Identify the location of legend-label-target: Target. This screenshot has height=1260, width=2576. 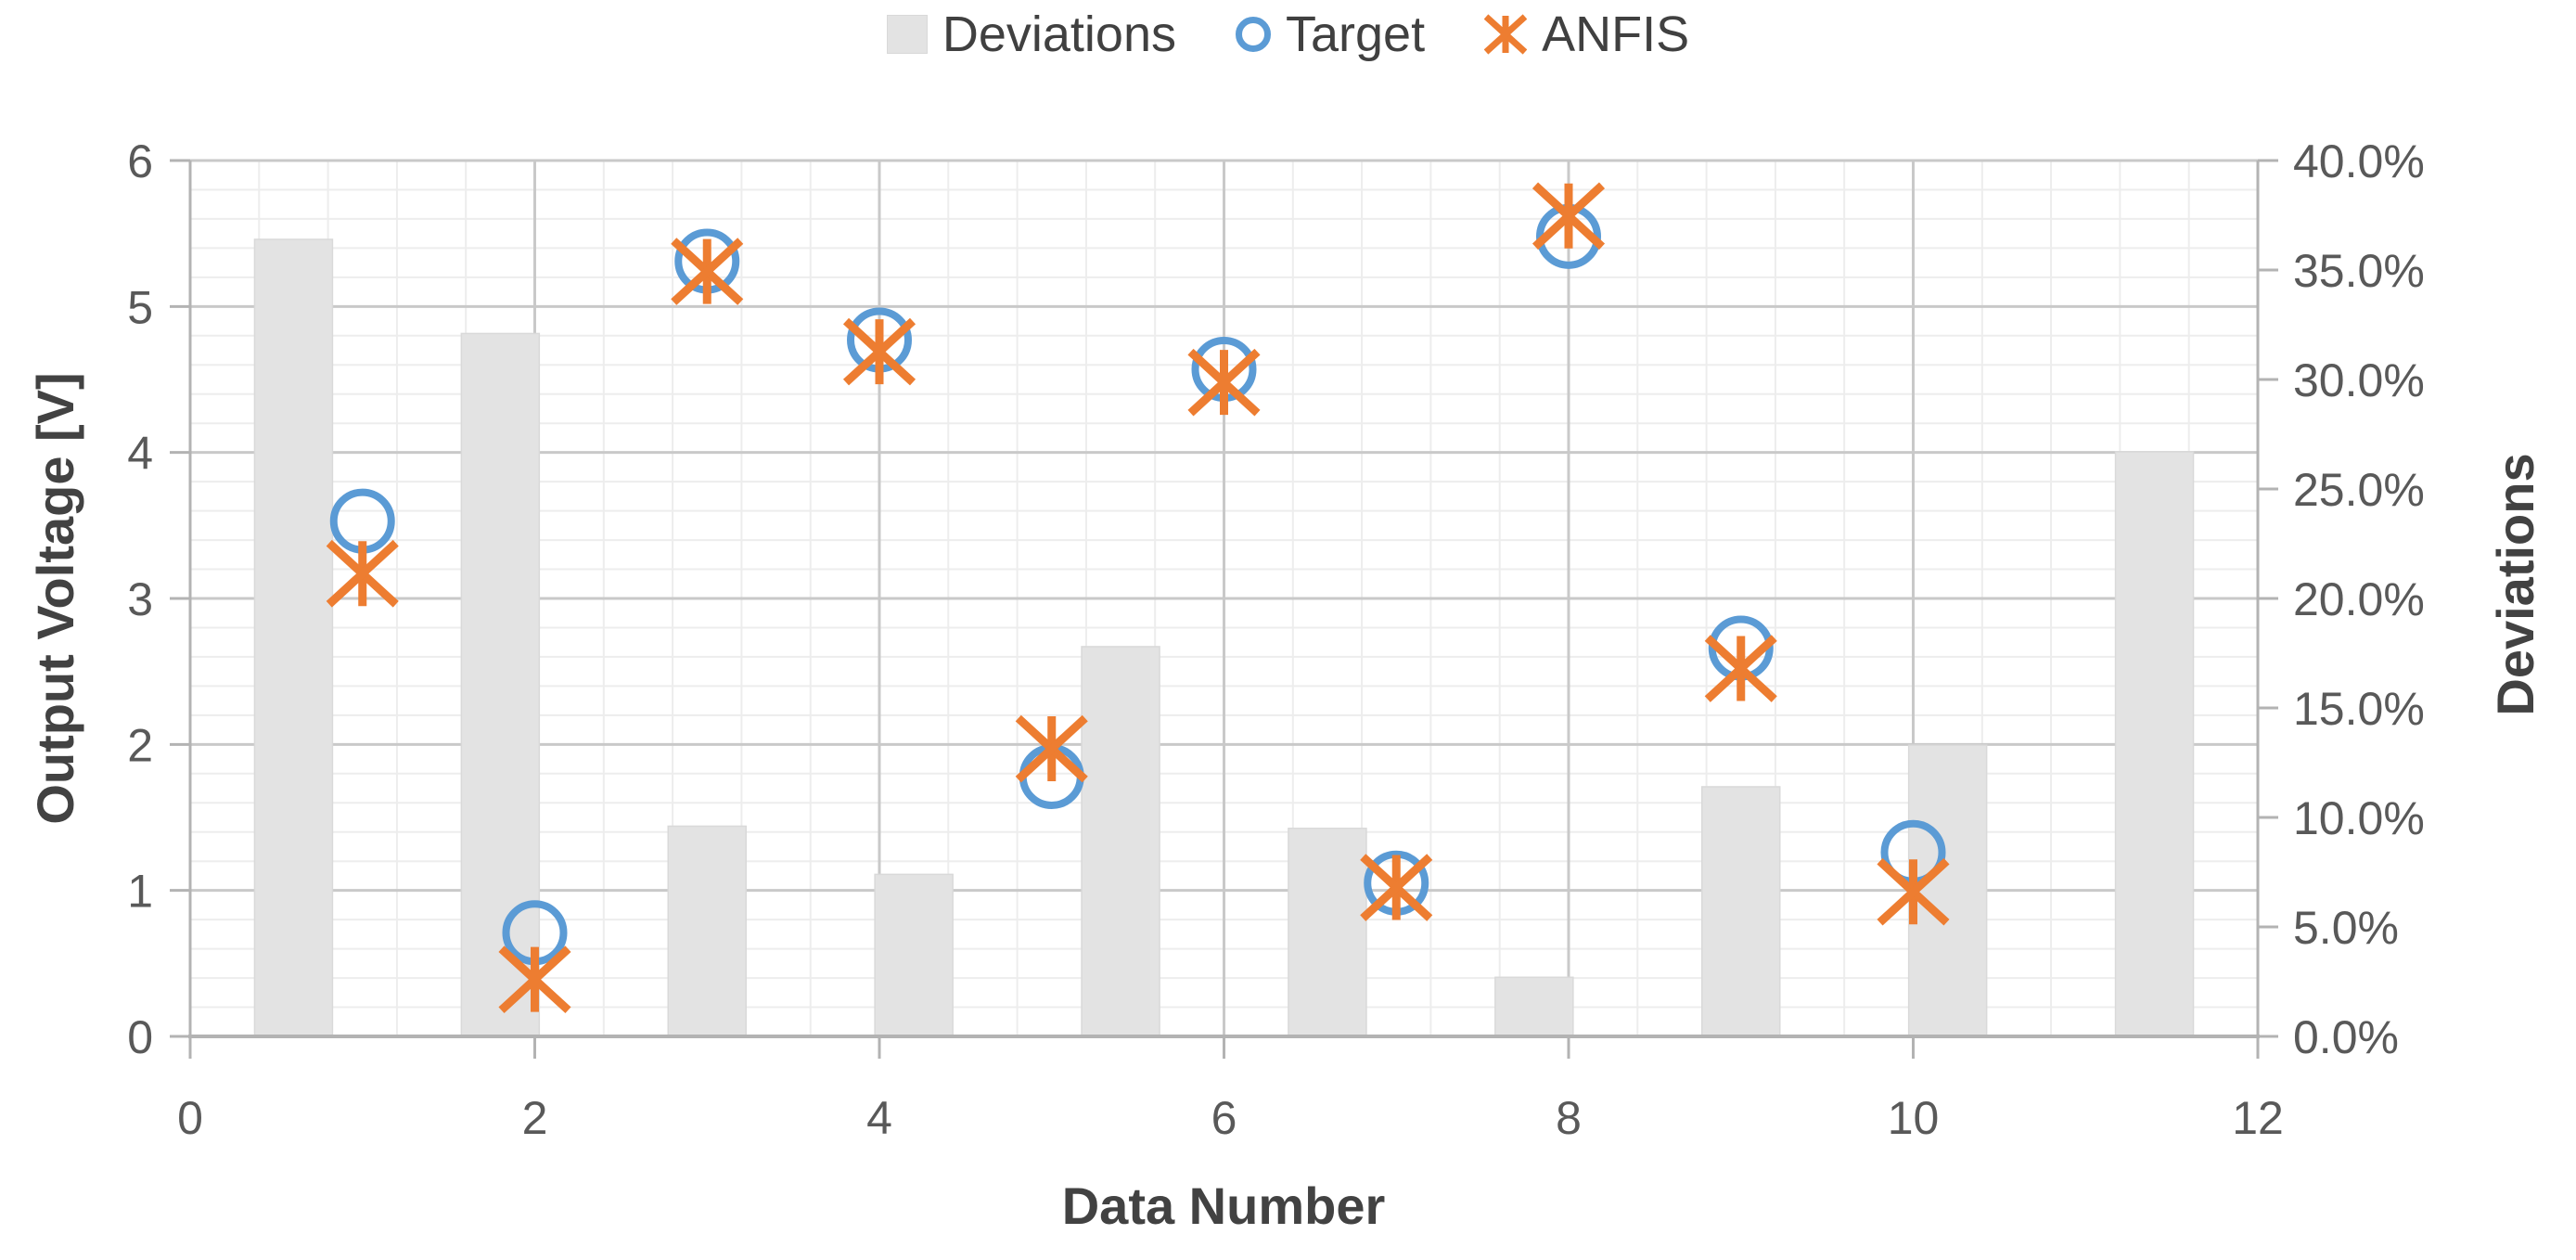
(1356, 34).